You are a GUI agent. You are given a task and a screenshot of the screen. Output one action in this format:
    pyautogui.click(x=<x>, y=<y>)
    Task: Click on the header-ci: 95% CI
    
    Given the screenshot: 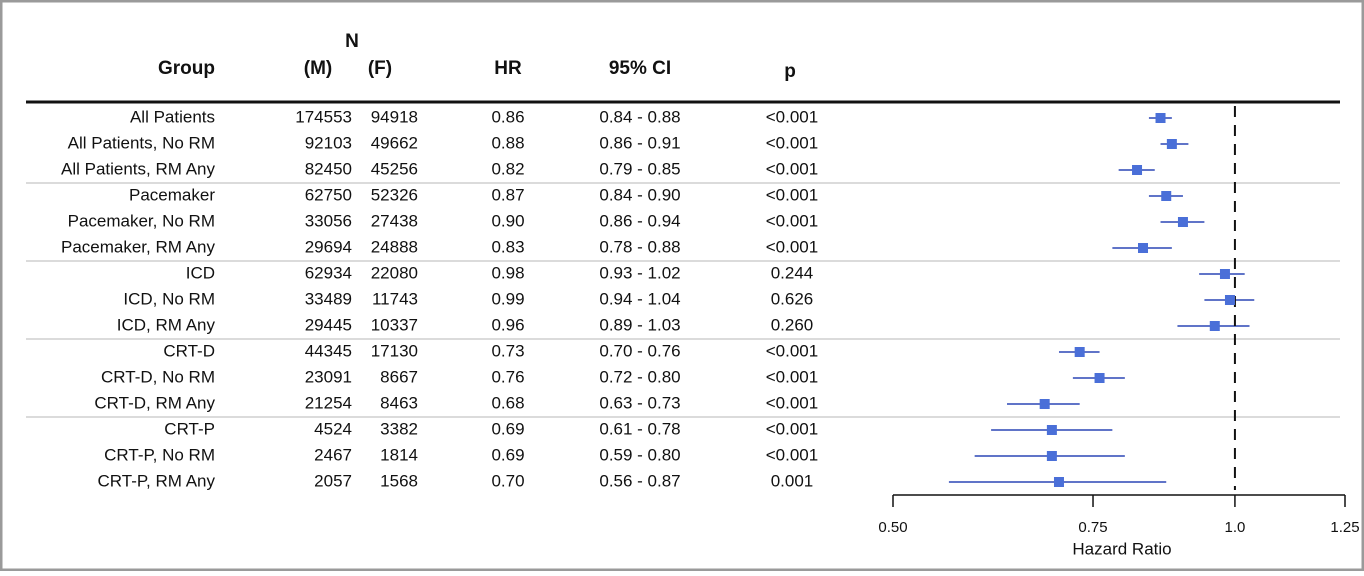 What is the action you would take?
    pyautogui.click(x=640, y=68)
    